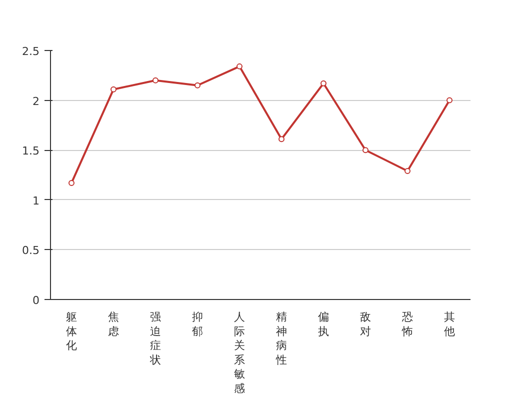 This screenshot has height=400, width=520. Describe the element at coordinates (31, 51) in the screenshot. I see `y-tick-label: 2.5` at that location.